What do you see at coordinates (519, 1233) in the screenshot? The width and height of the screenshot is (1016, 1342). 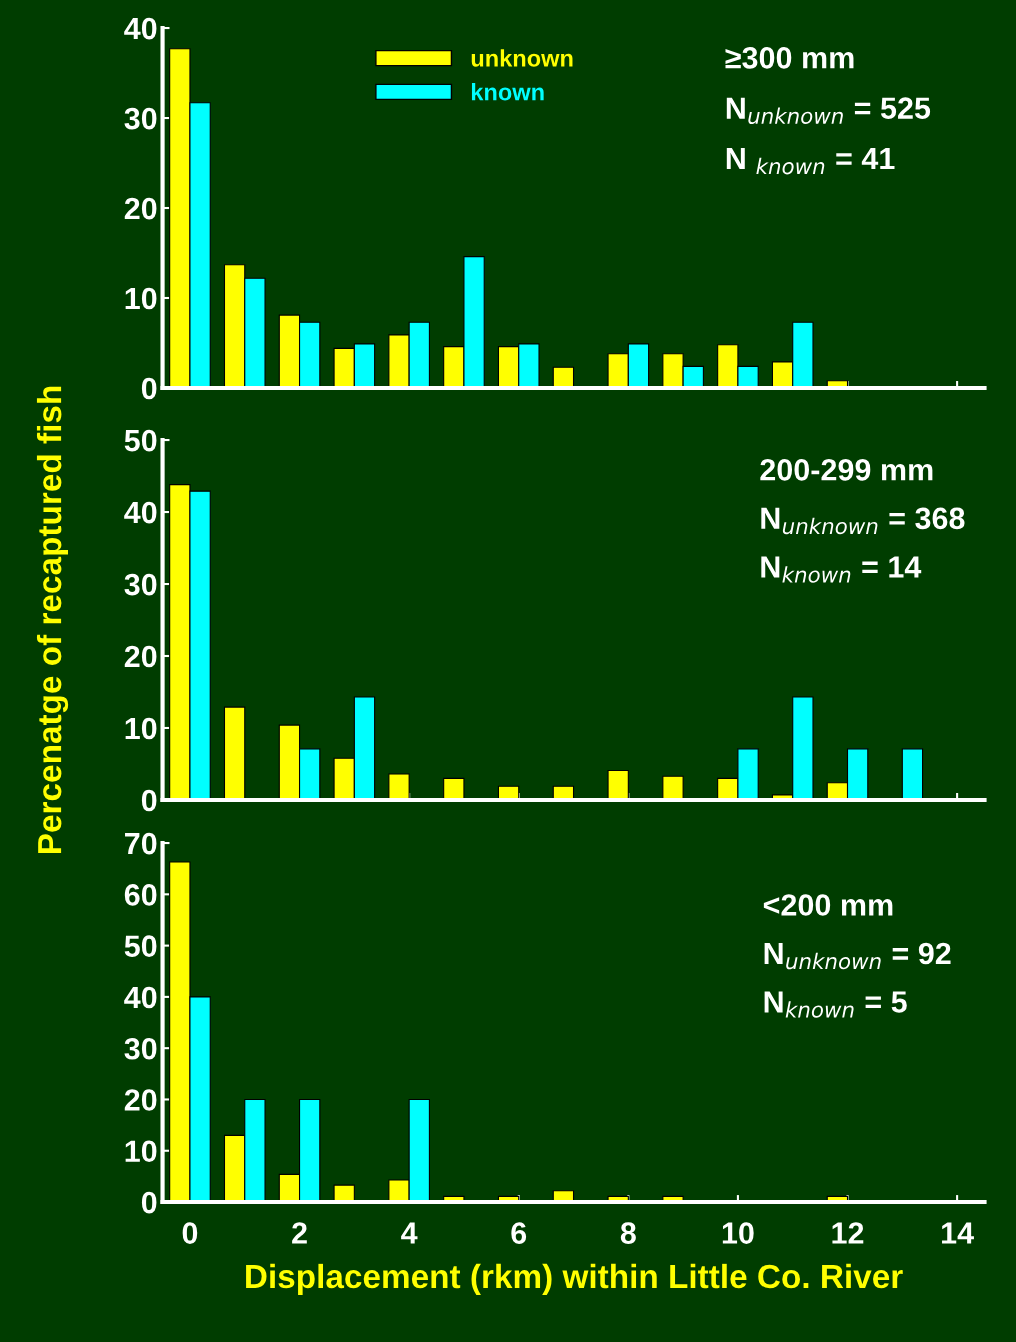 I see `x-tick-label: 6` at bounding box center [519, 1233].